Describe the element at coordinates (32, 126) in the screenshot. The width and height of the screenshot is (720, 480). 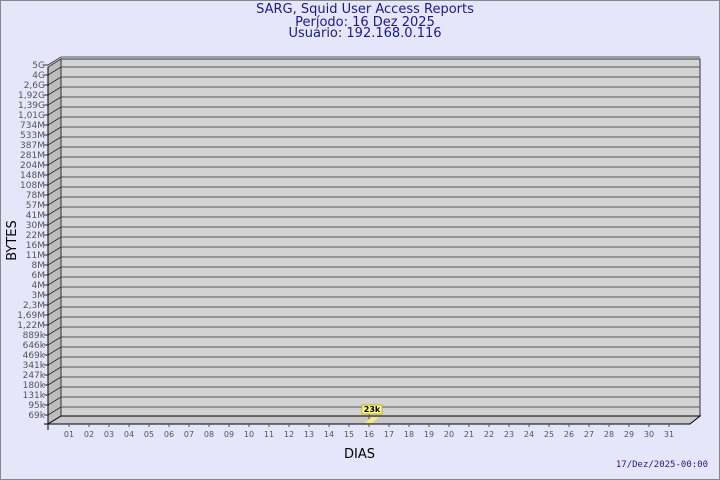
I see `y-tick-label: 734M` at that location.